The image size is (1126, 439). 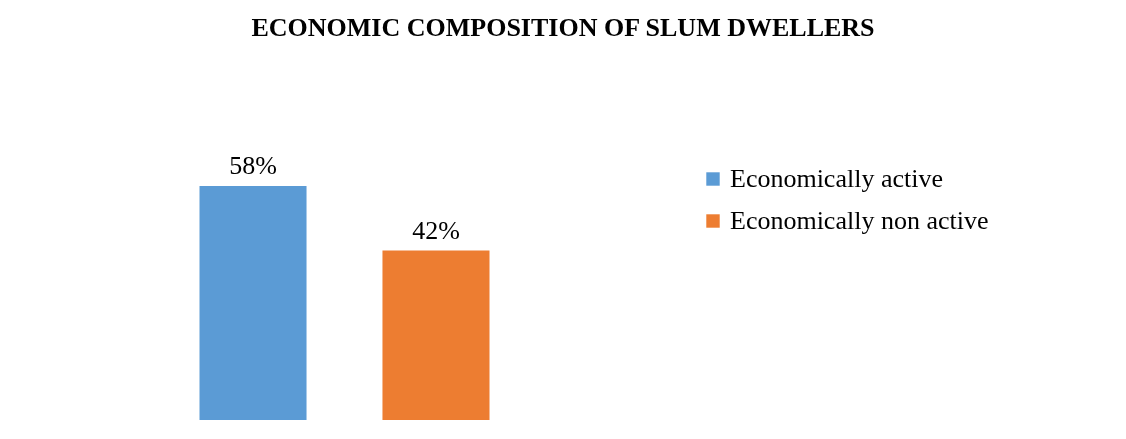 What do you see at coordinates (253, 165) in the screenshot?
I see `data-label: 58%` at bounding box center [253, 165].